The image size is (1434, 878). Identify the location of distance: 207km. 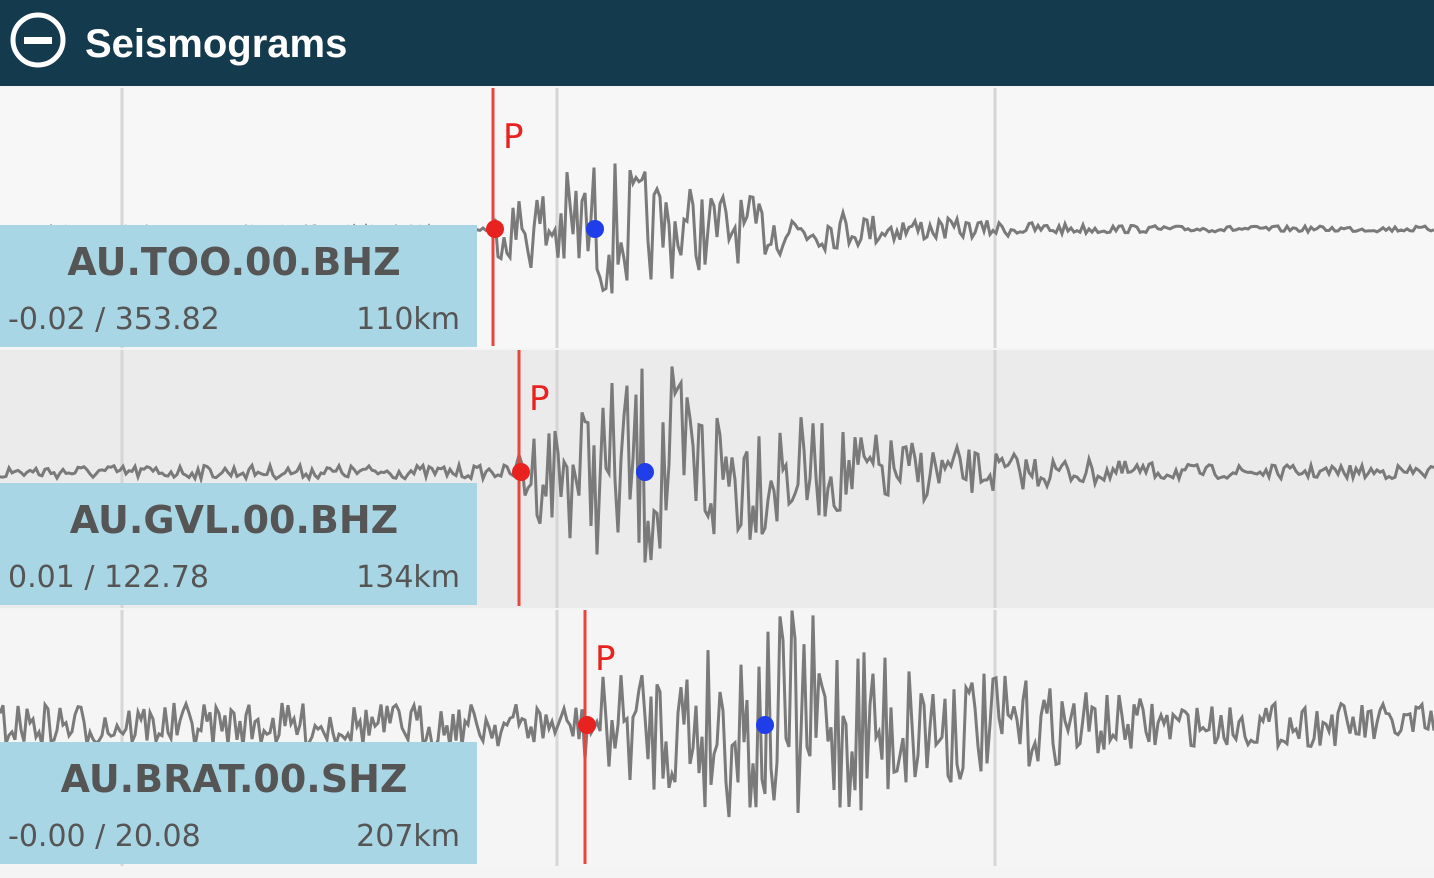
(408, 836).